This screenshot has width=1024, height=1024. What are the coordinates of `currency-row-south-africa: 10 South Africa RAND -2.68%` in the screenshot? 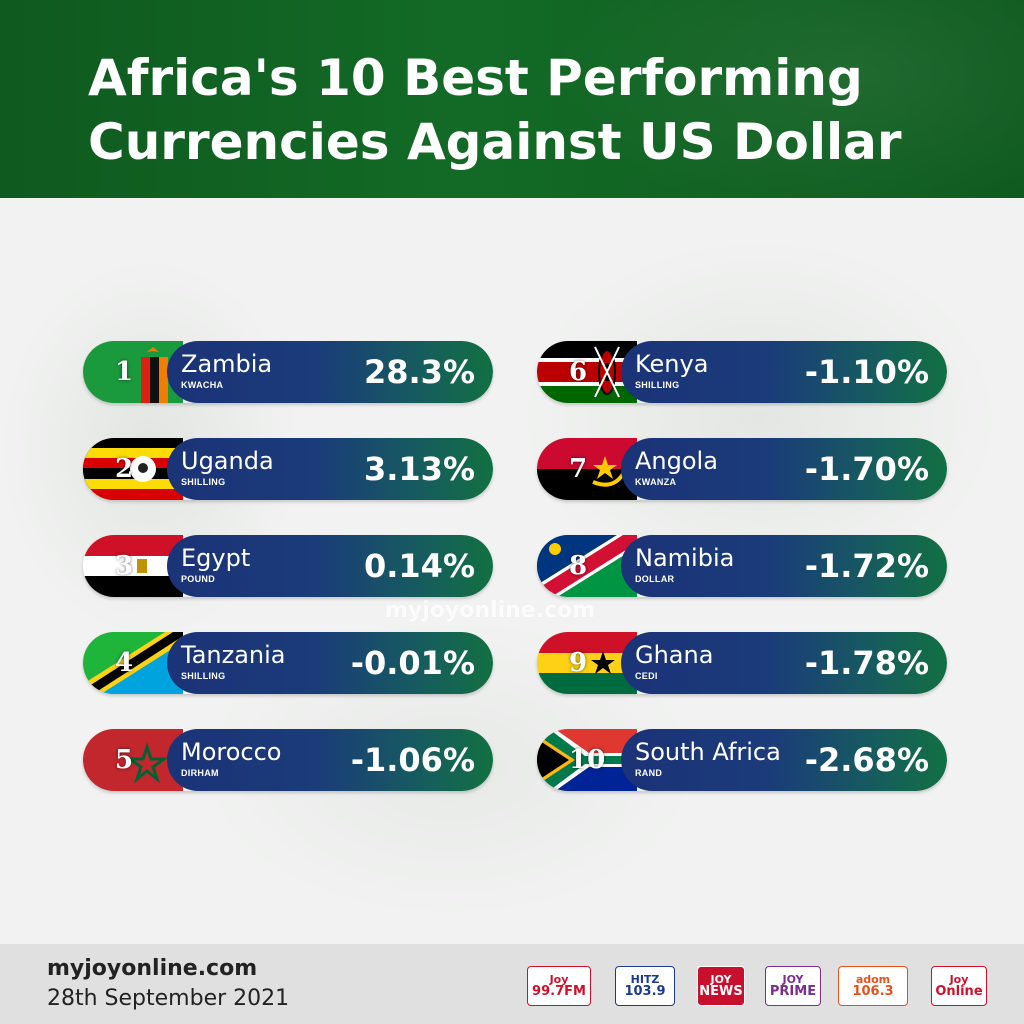 It's located at (742, 760).